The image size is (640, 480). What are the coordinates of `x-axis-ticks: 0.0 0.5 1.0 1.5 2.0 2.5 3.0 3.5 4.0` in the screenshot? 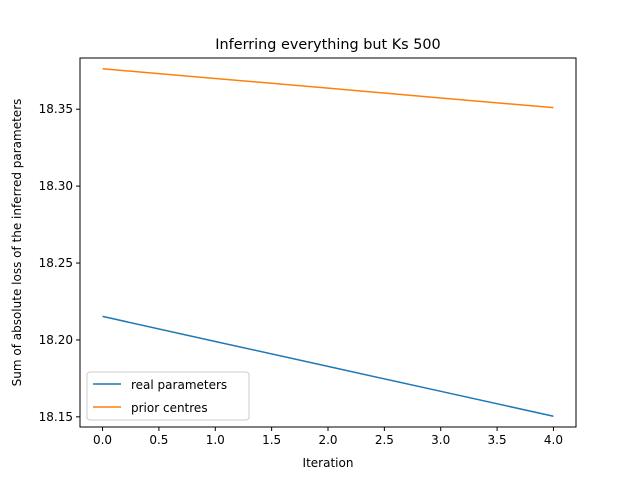 It's located at (328, 437).